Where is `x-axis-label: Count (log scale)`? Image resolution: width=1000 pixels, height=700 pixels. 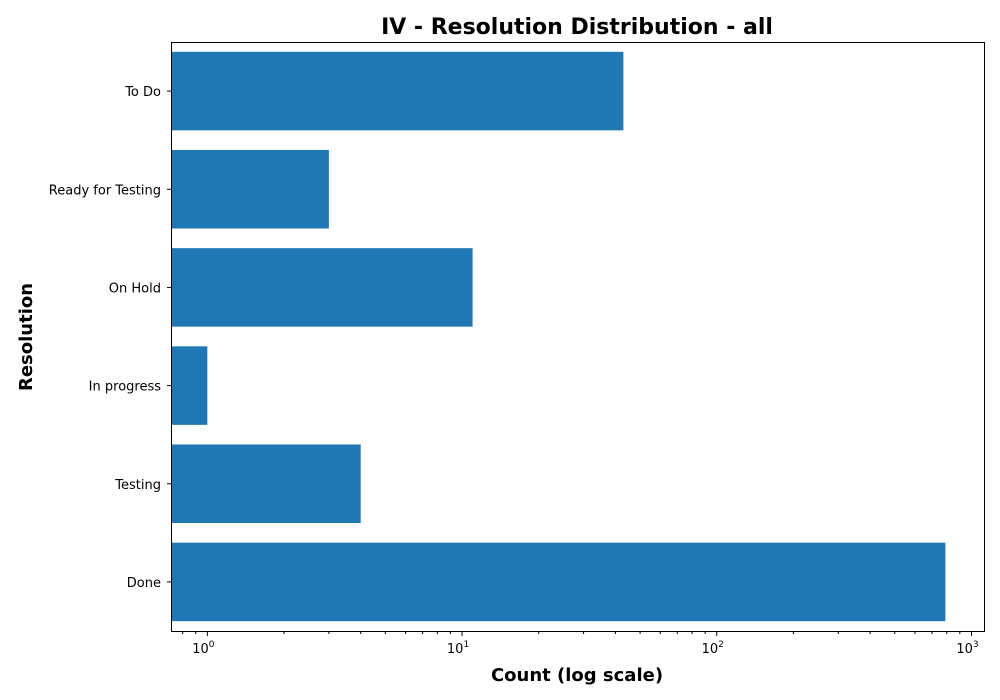
x-axis-label: Count (log scale) is located at coordinates (577, 675).